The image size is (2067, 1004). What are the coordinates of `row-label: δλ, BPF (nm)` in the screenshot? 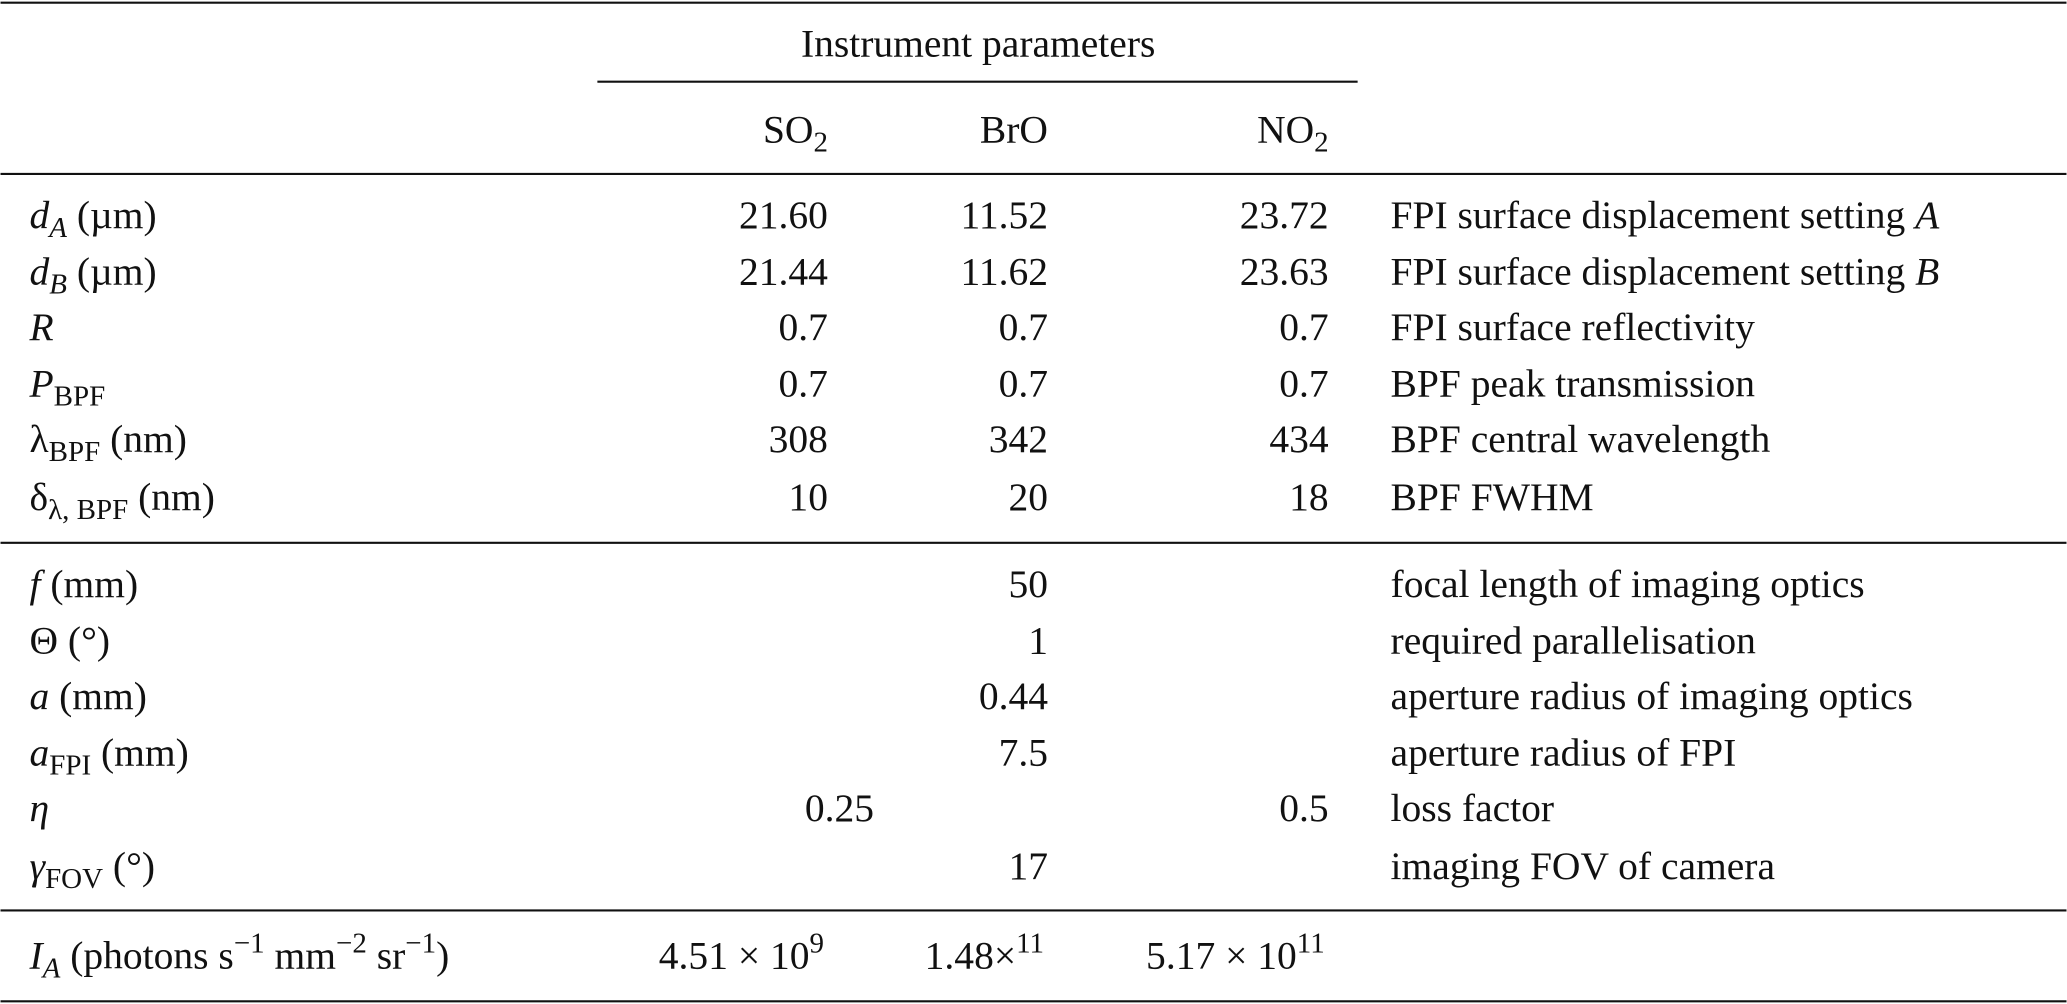 It's located at (122, 500).